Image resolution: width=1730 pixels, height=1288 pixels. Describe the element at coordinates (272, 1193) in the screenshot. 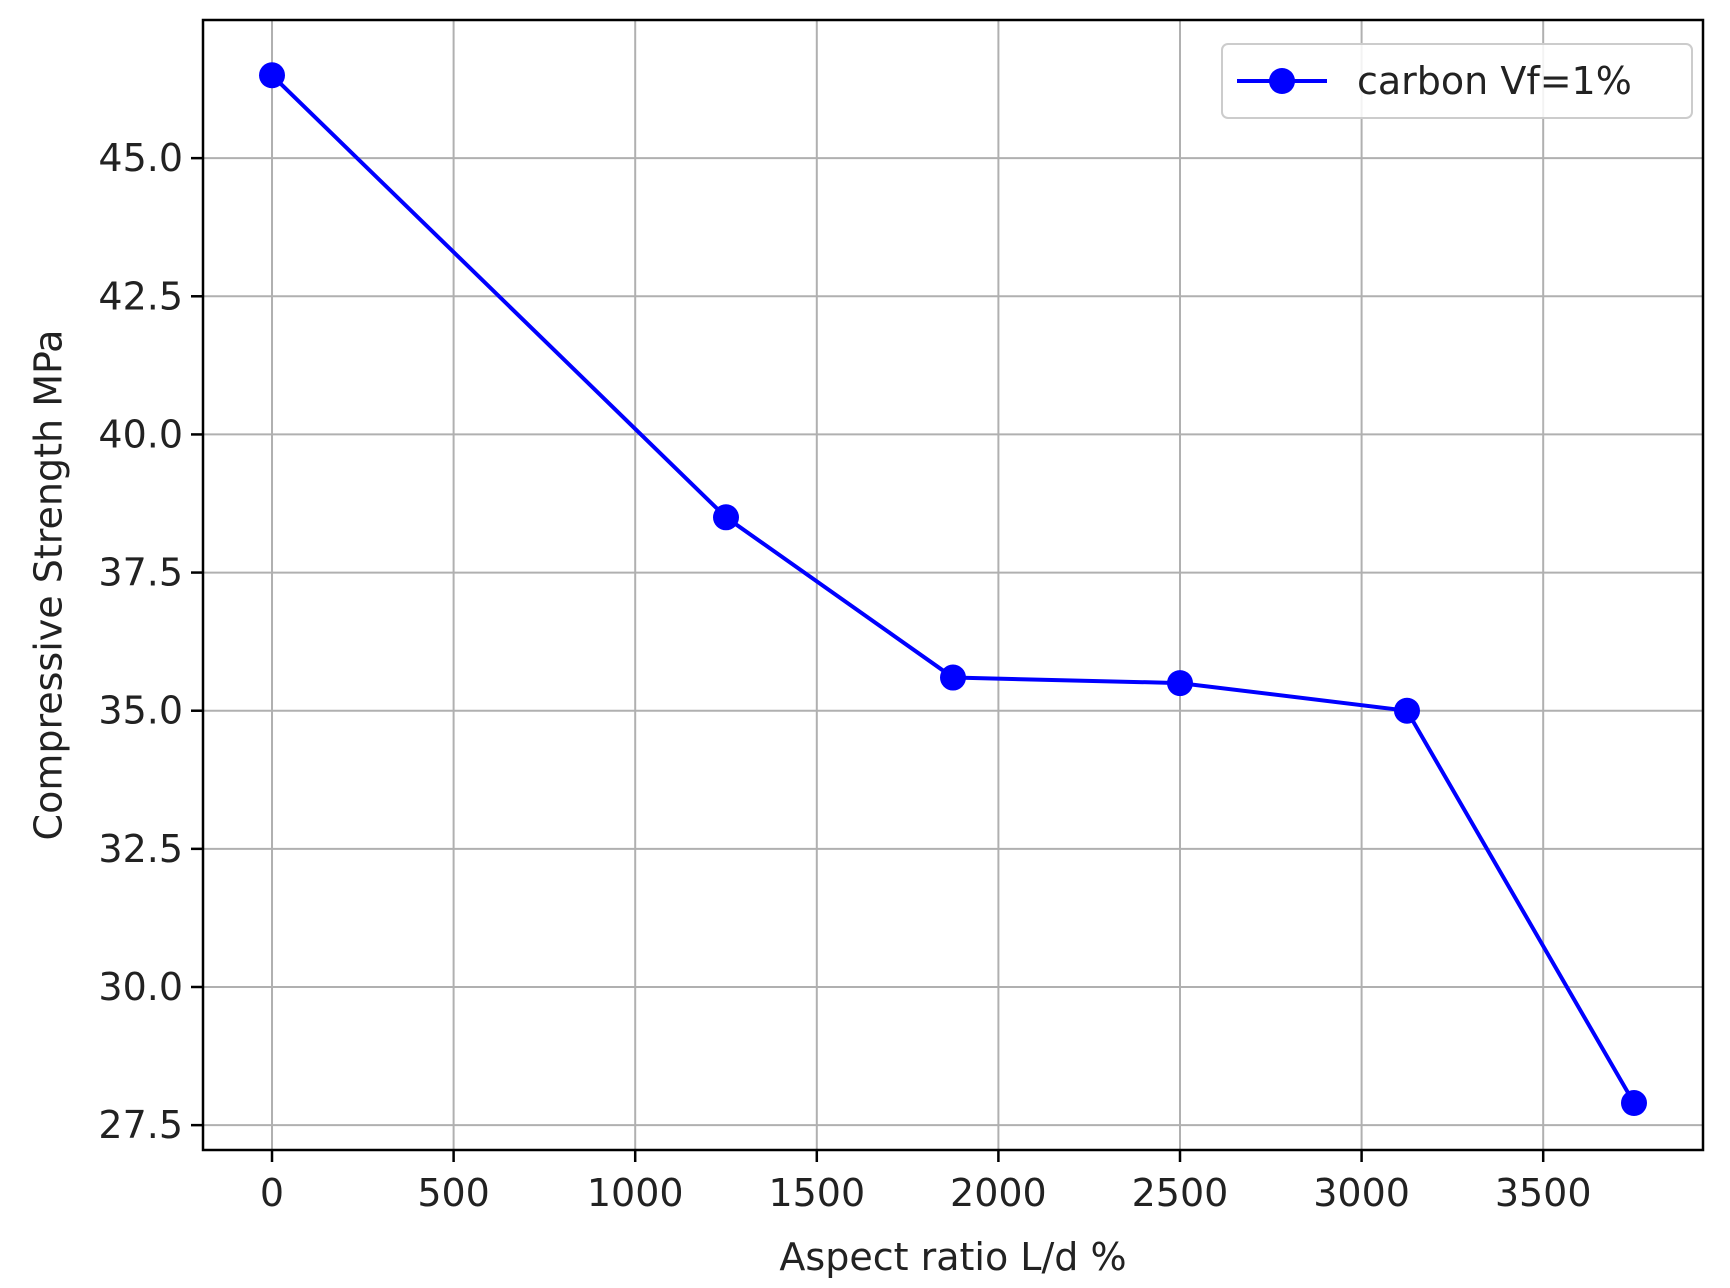

I see `x-tick-label: 0` at that location.